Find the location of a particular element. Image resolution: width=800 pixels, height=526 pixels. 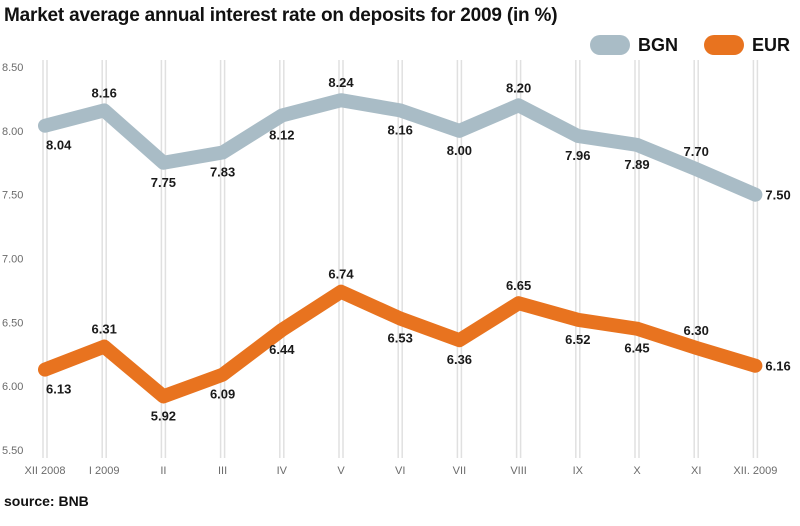

x-tick-label: VI is located at coordinates (400, 471).